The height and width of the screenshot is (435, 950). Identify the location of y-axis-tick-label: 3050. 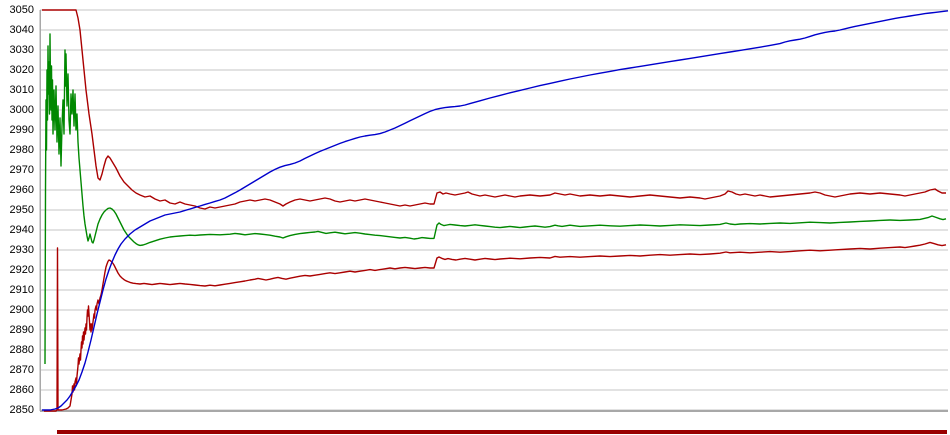
(21, 10).